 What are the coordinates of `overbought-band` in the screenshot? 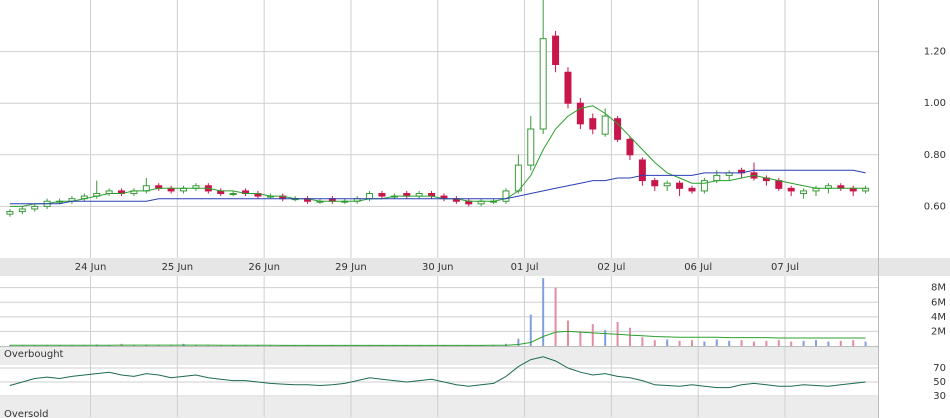 It's located at (439, 356).